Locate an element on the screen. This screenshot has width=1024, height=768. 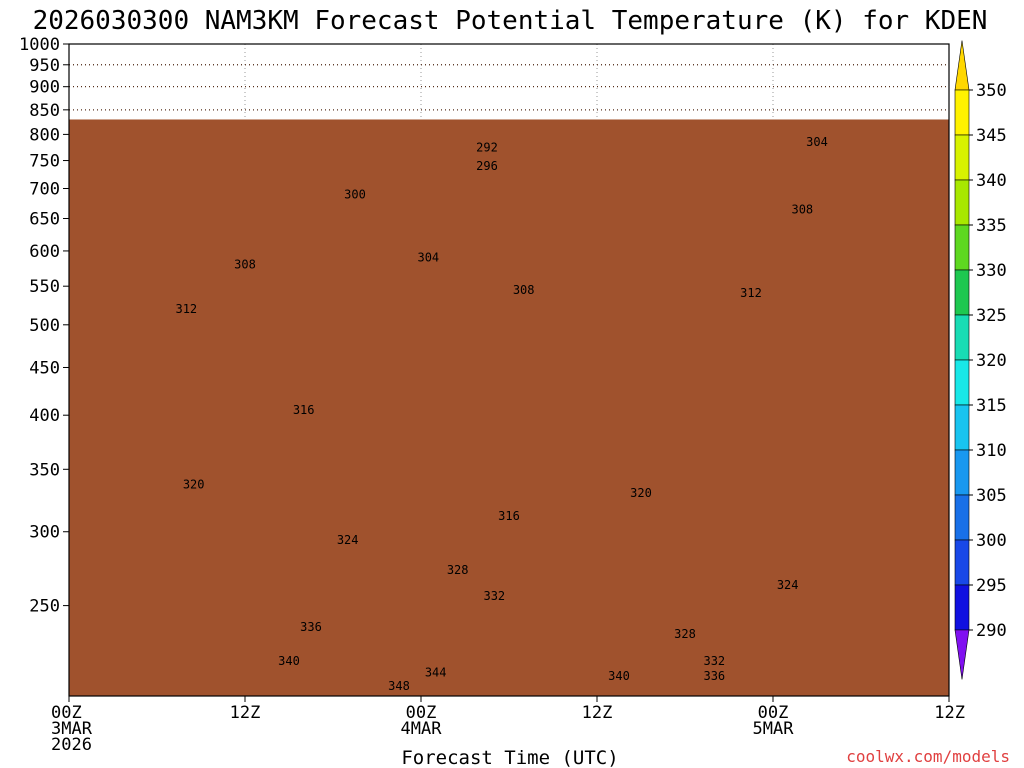
y-tick-label: 900 is located at coordinates (44, 88).